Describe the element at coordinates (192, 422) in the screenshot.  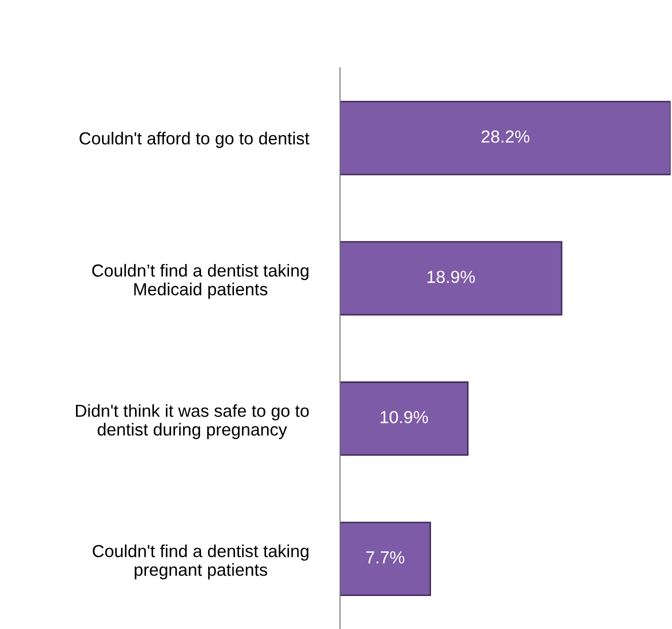
I see `y-tick-label: Didn't think it was safe to go to dentist during pregnancy` at that location.